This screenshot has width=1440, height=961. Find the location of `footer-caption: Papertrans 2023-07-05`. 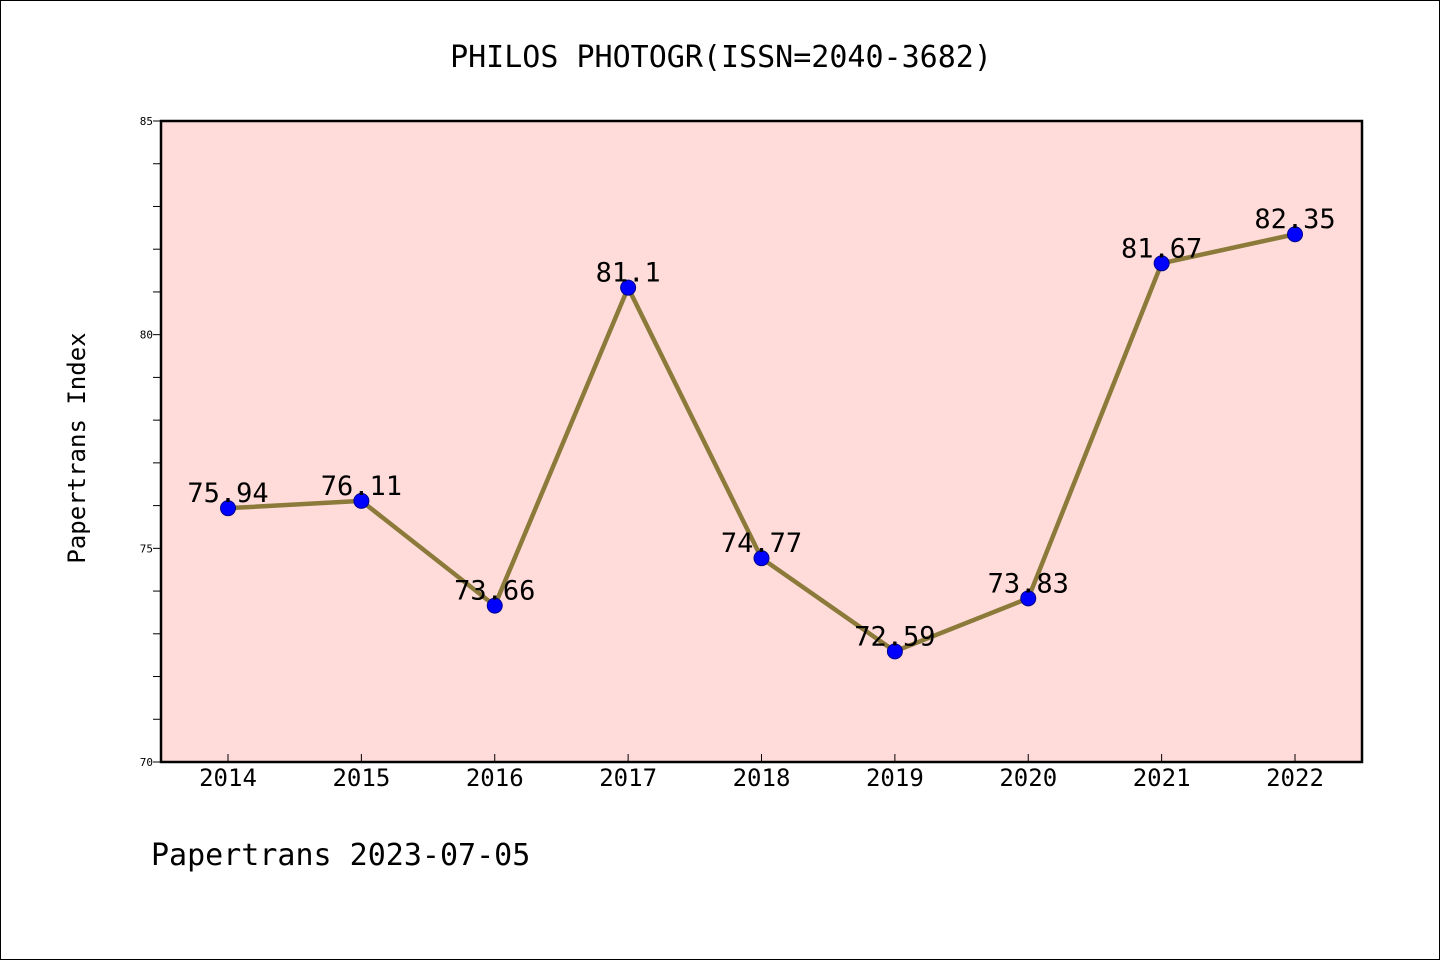

footer-caption: Papertrans 2023-07-05 is located at coordinates (340, 855).